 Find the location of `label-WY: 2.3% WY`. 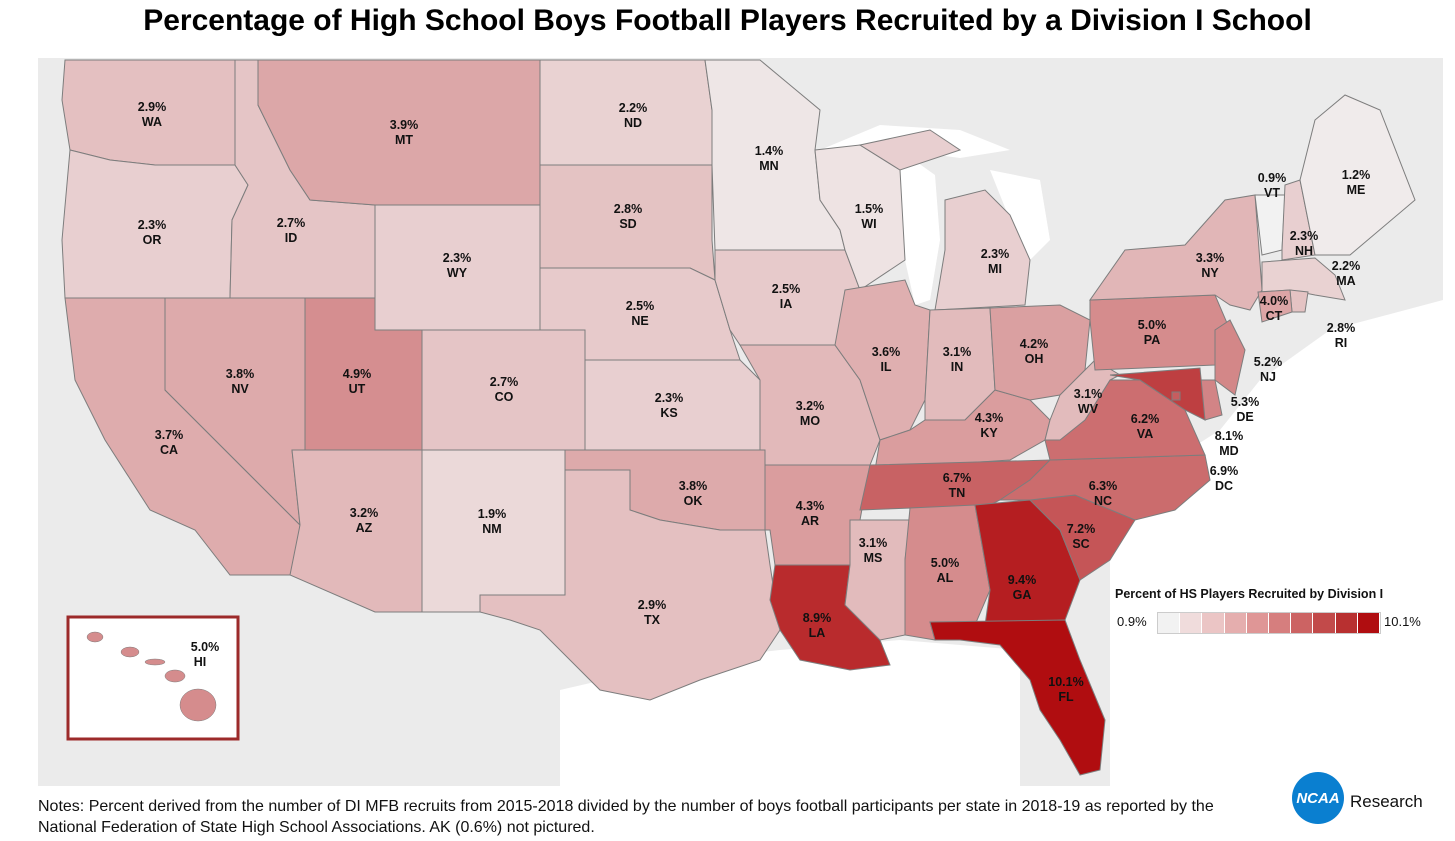

label-WY: 2.3% WY is located at coordinates (457, 265).